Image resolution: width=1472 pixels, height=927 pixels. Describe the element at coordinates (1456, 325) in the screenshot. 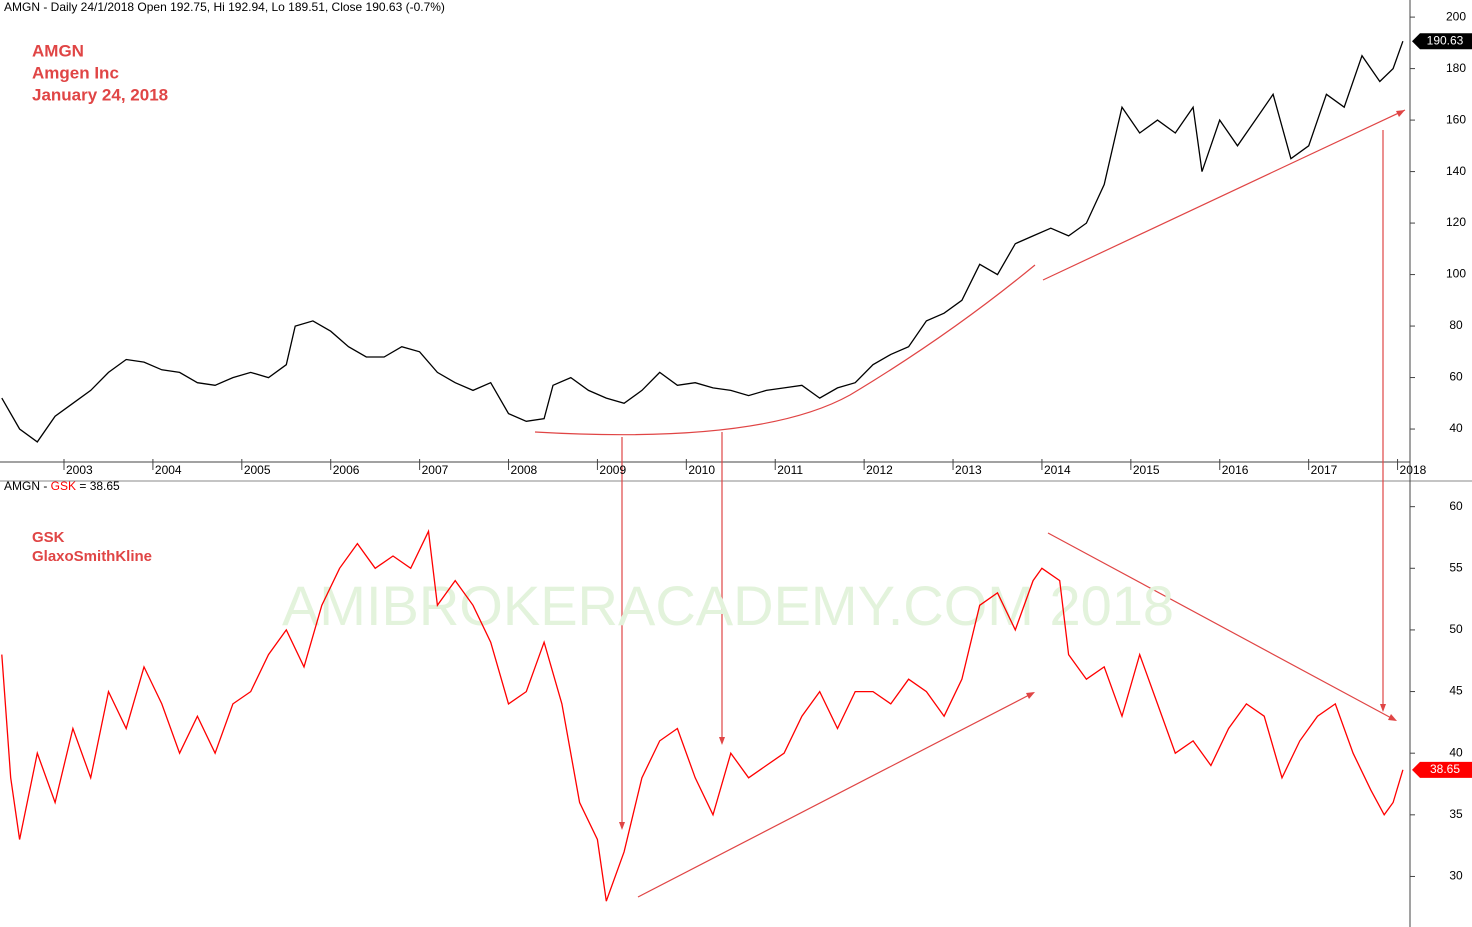

I see `y-tick-label: 80` at that location.